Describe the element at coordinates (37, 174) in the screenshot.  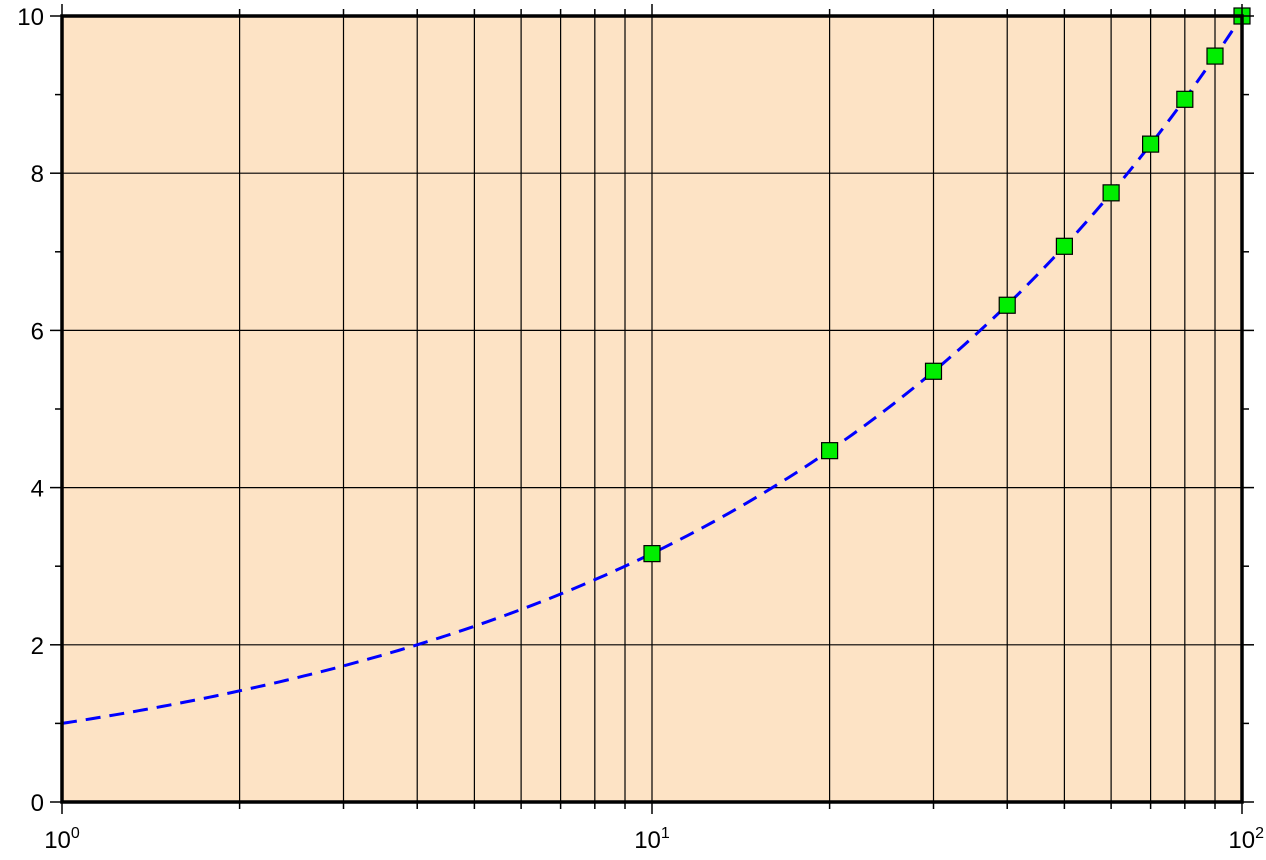
I see `y-tick-label: 8` at that location.